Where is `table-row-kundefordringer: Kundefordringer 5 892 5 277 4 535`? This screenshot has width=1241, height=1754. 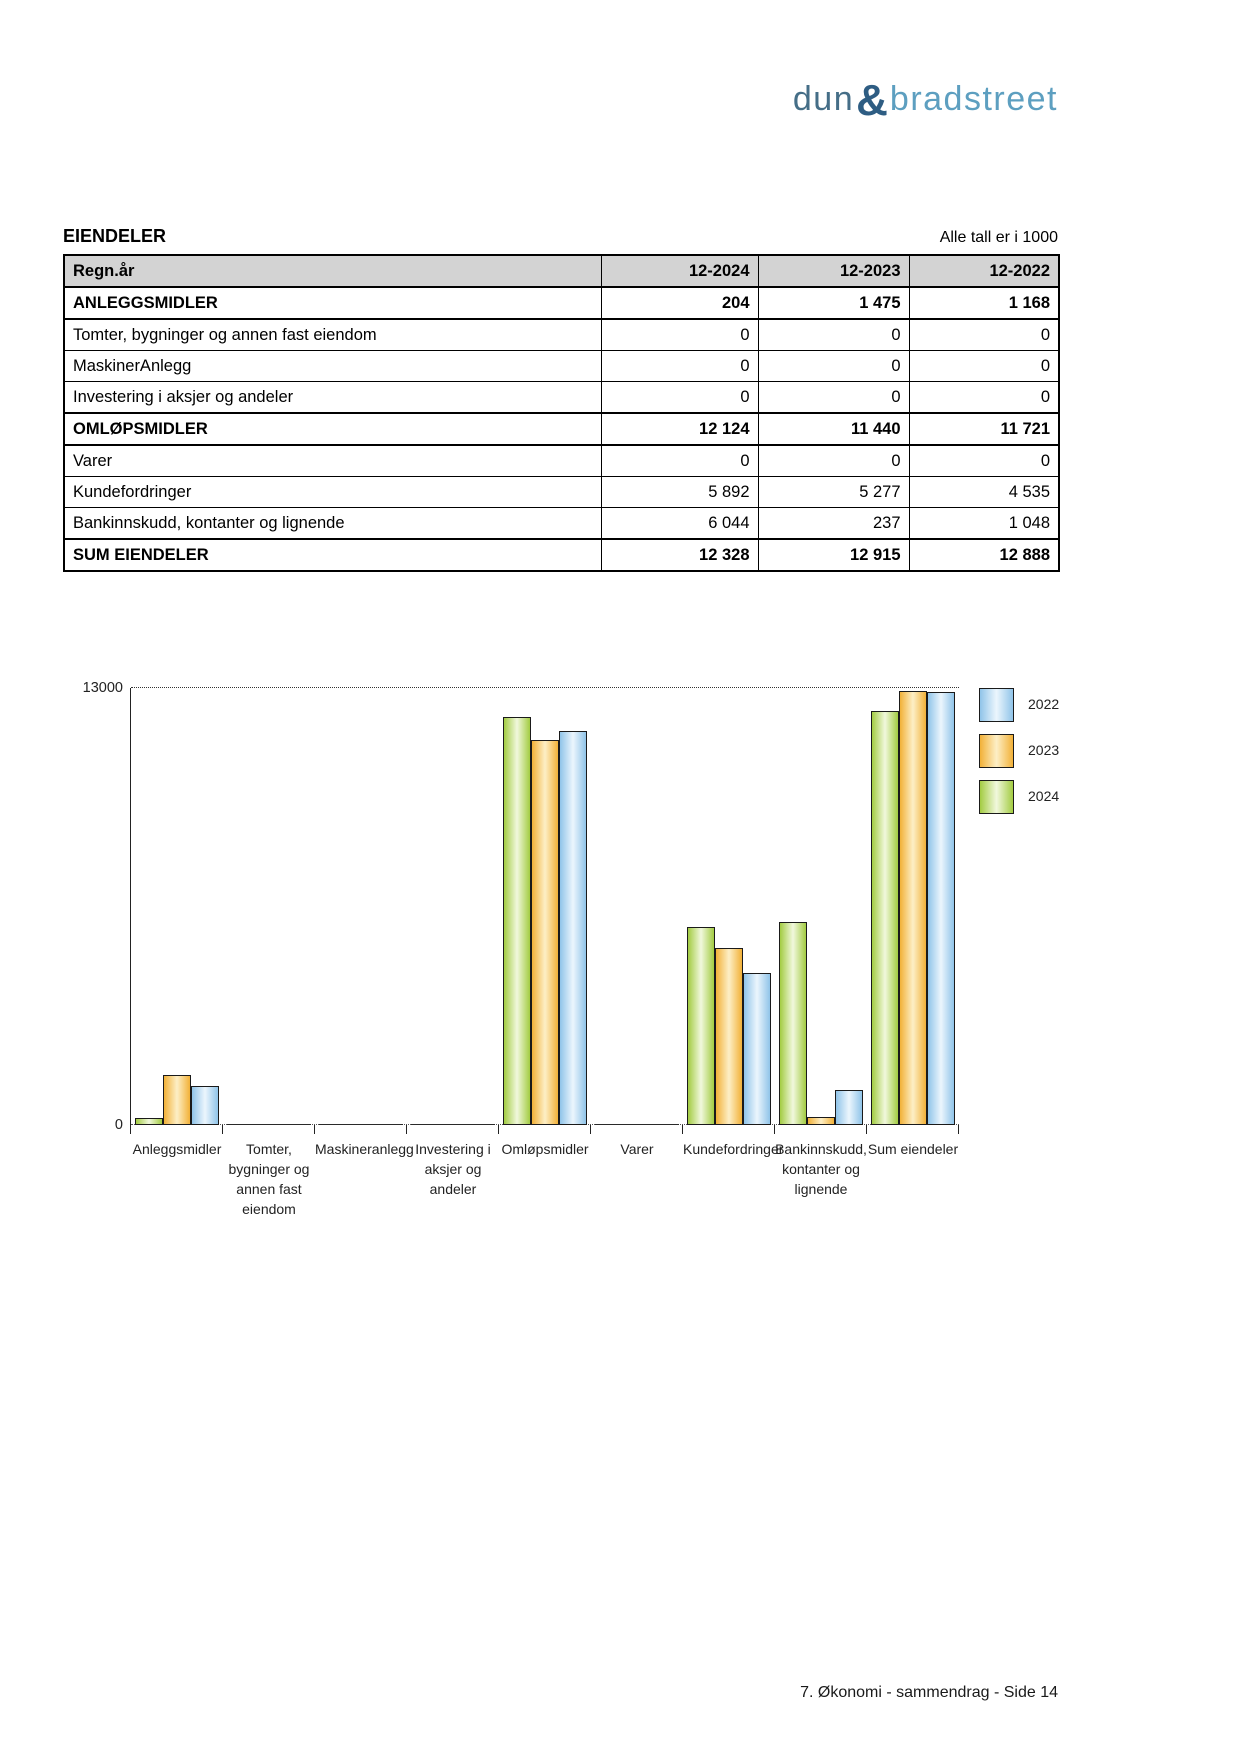 table-row-kundefordringer: Kundefordringer 5 892 5 277 4 535 is located at coordinates (561, 492).